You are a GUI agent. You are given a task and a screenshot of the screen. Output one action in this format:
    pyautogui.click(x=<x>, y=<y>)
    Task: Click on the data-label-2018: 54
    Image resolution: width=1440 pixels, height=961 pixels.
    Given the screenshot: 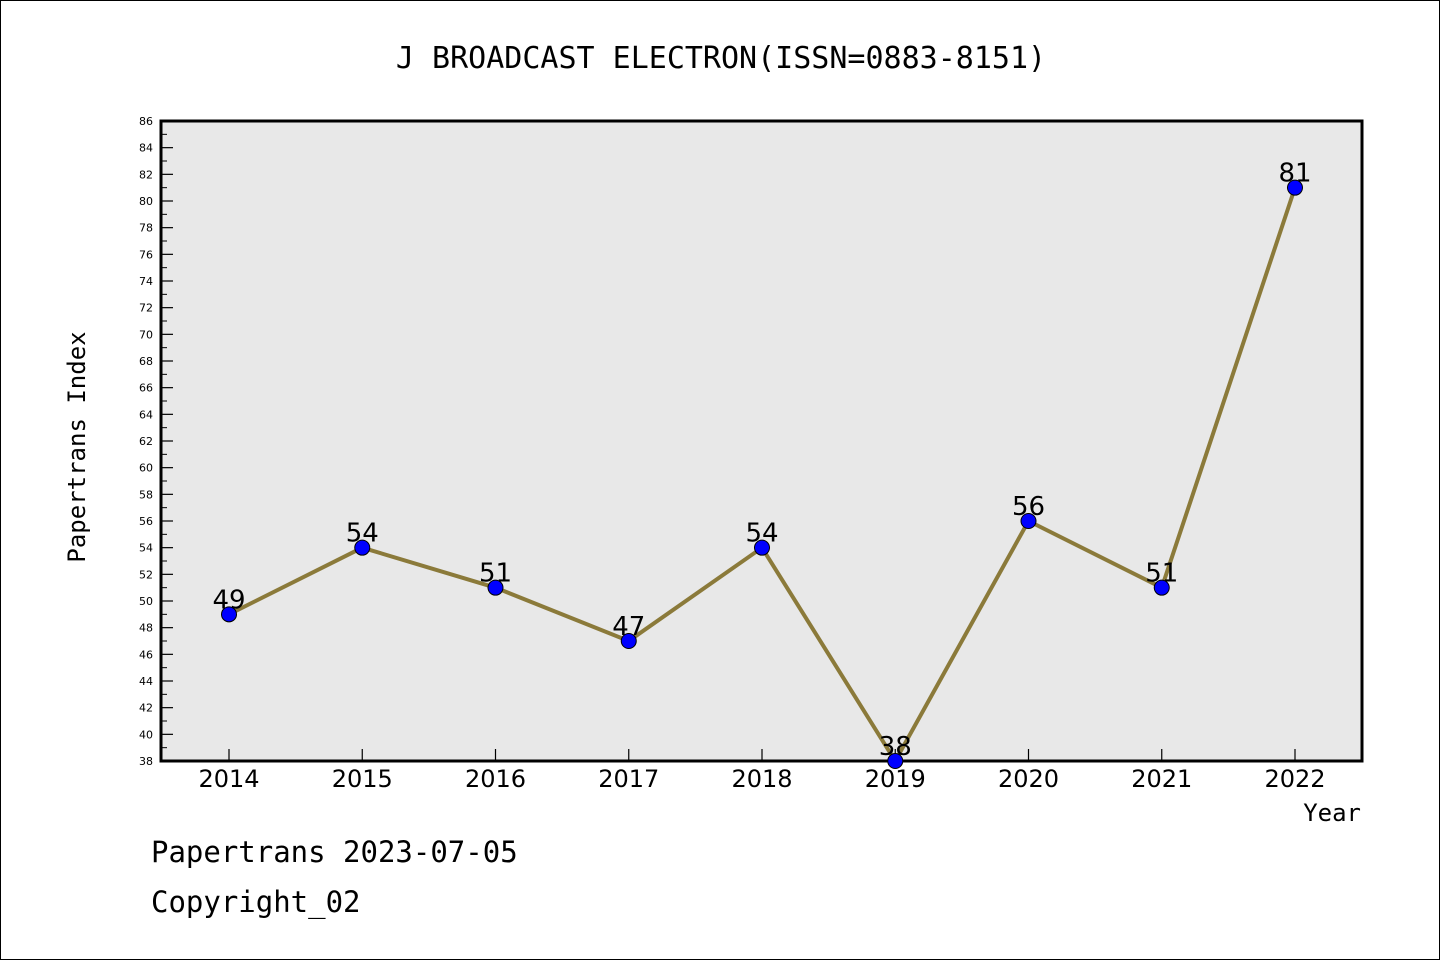 What is the action you would take?
    pyautogui.click(x=761, y=534)
    